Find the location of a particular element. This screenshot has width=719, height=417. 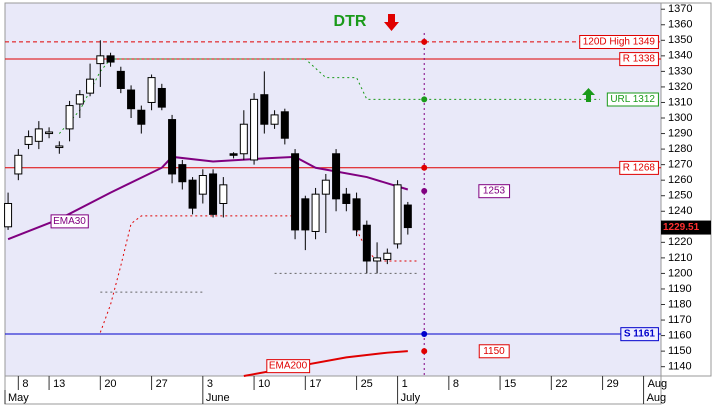

y-tick-label: 1250 is located at coordinates (680, 196).